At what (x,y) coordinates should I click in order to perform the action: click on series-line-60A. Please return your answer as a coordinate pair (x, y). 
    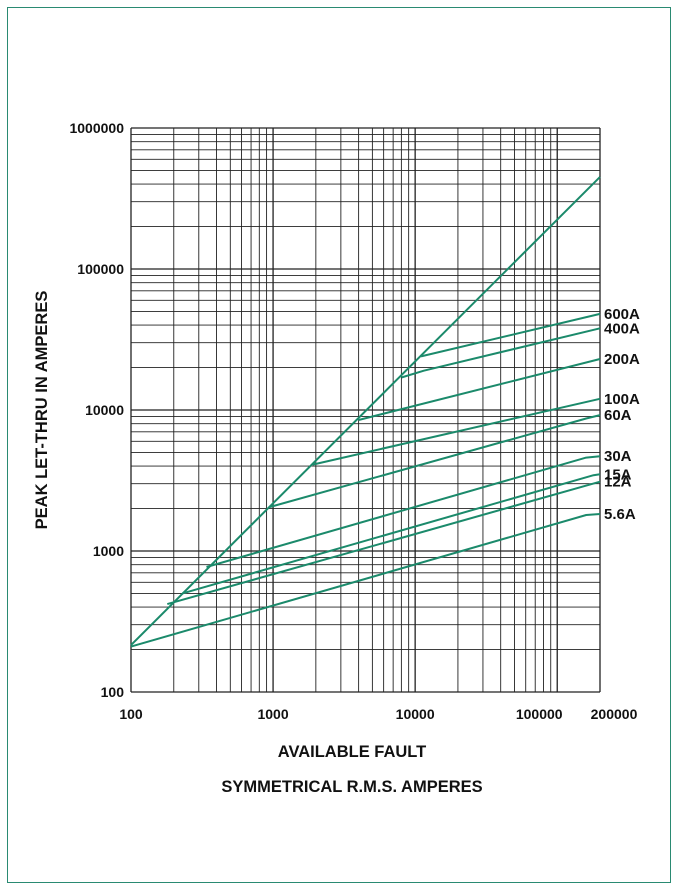
    Looking at the image, I should click on (435, 461).